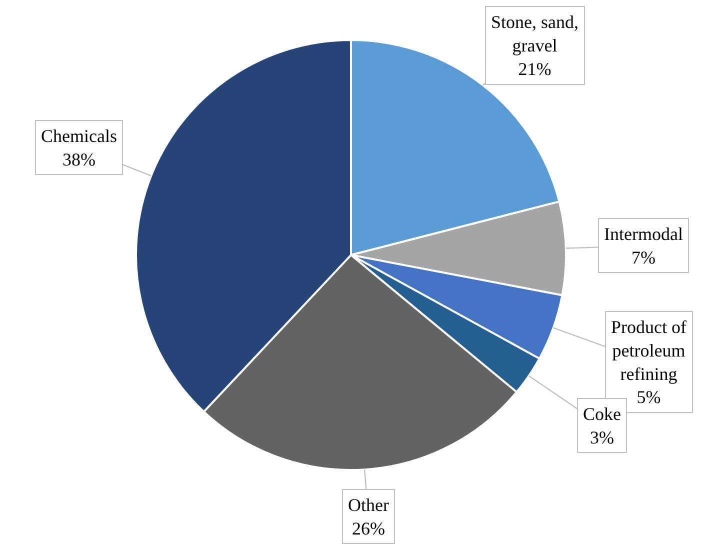 Image resolution: width=719 pixels, height=550 pixels. I want to click on slice-label: Product of petroleum refining, so click(648, 350).